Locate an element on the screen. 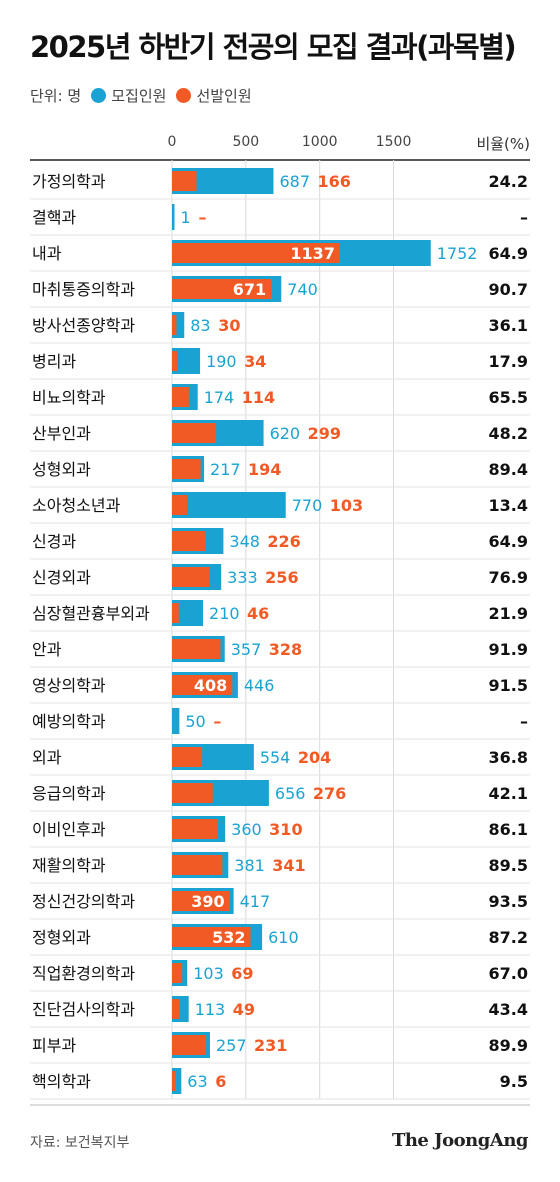 This screenshot has width=560, height=1182. ratio-value: 65.5 is located at coordinates (508, 397).